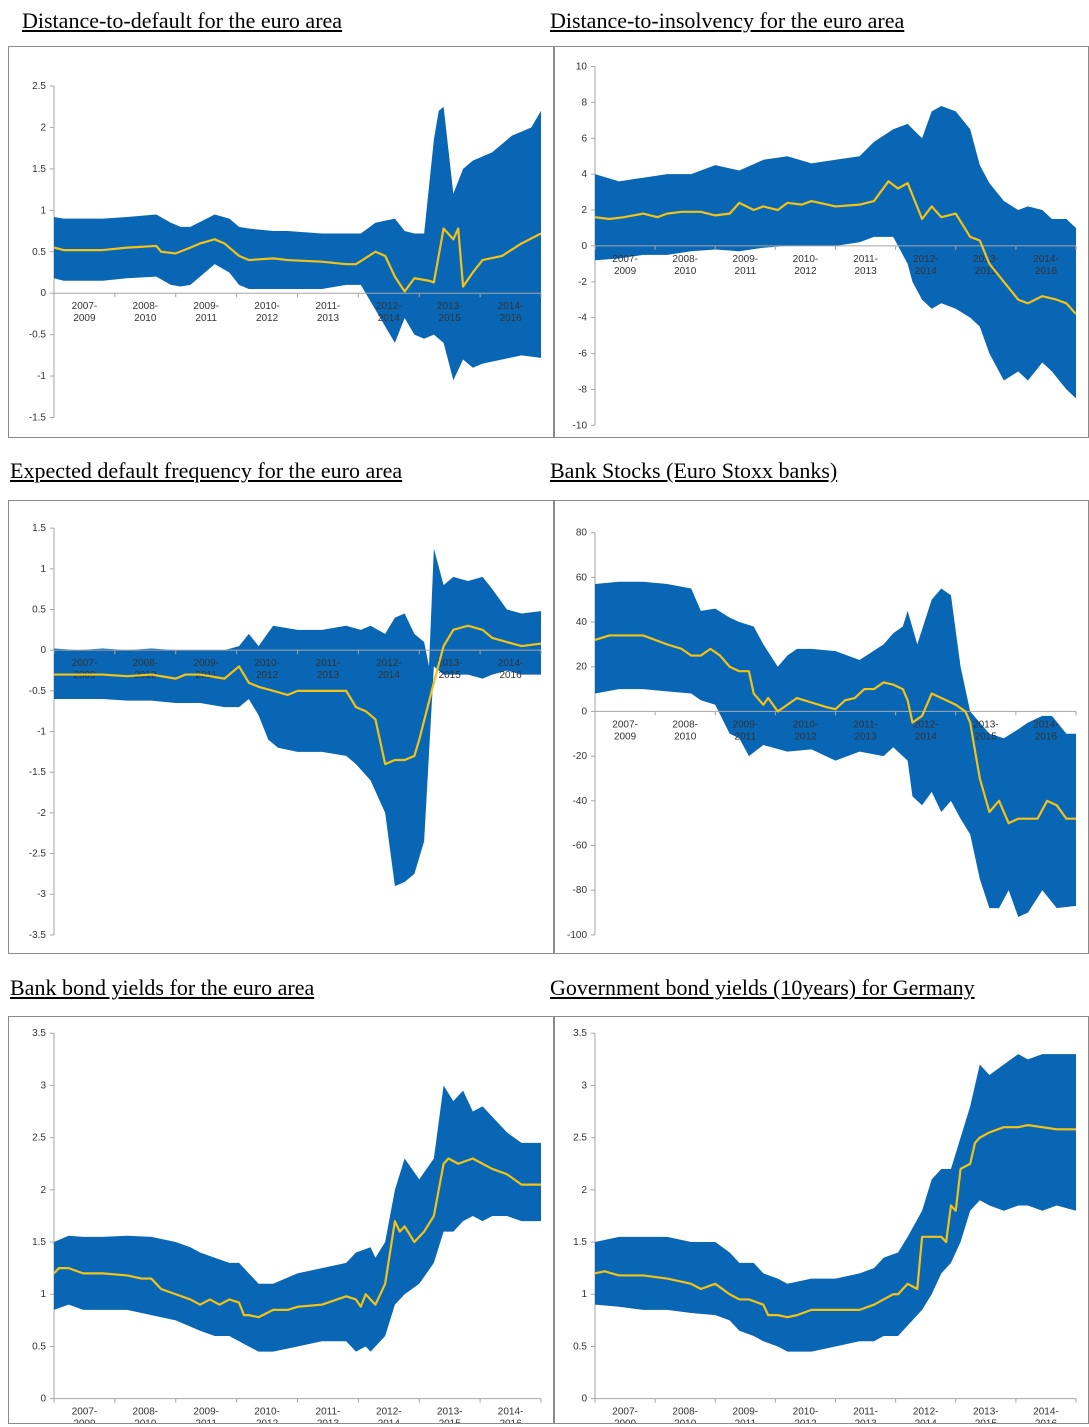 Image resolution: width=1089 pixels, height=1427 pixels. What do you see at coordinates (584, 1399) in the screenshot?
I see `y-tick-label: 0` at bounding box center [584, 1399].